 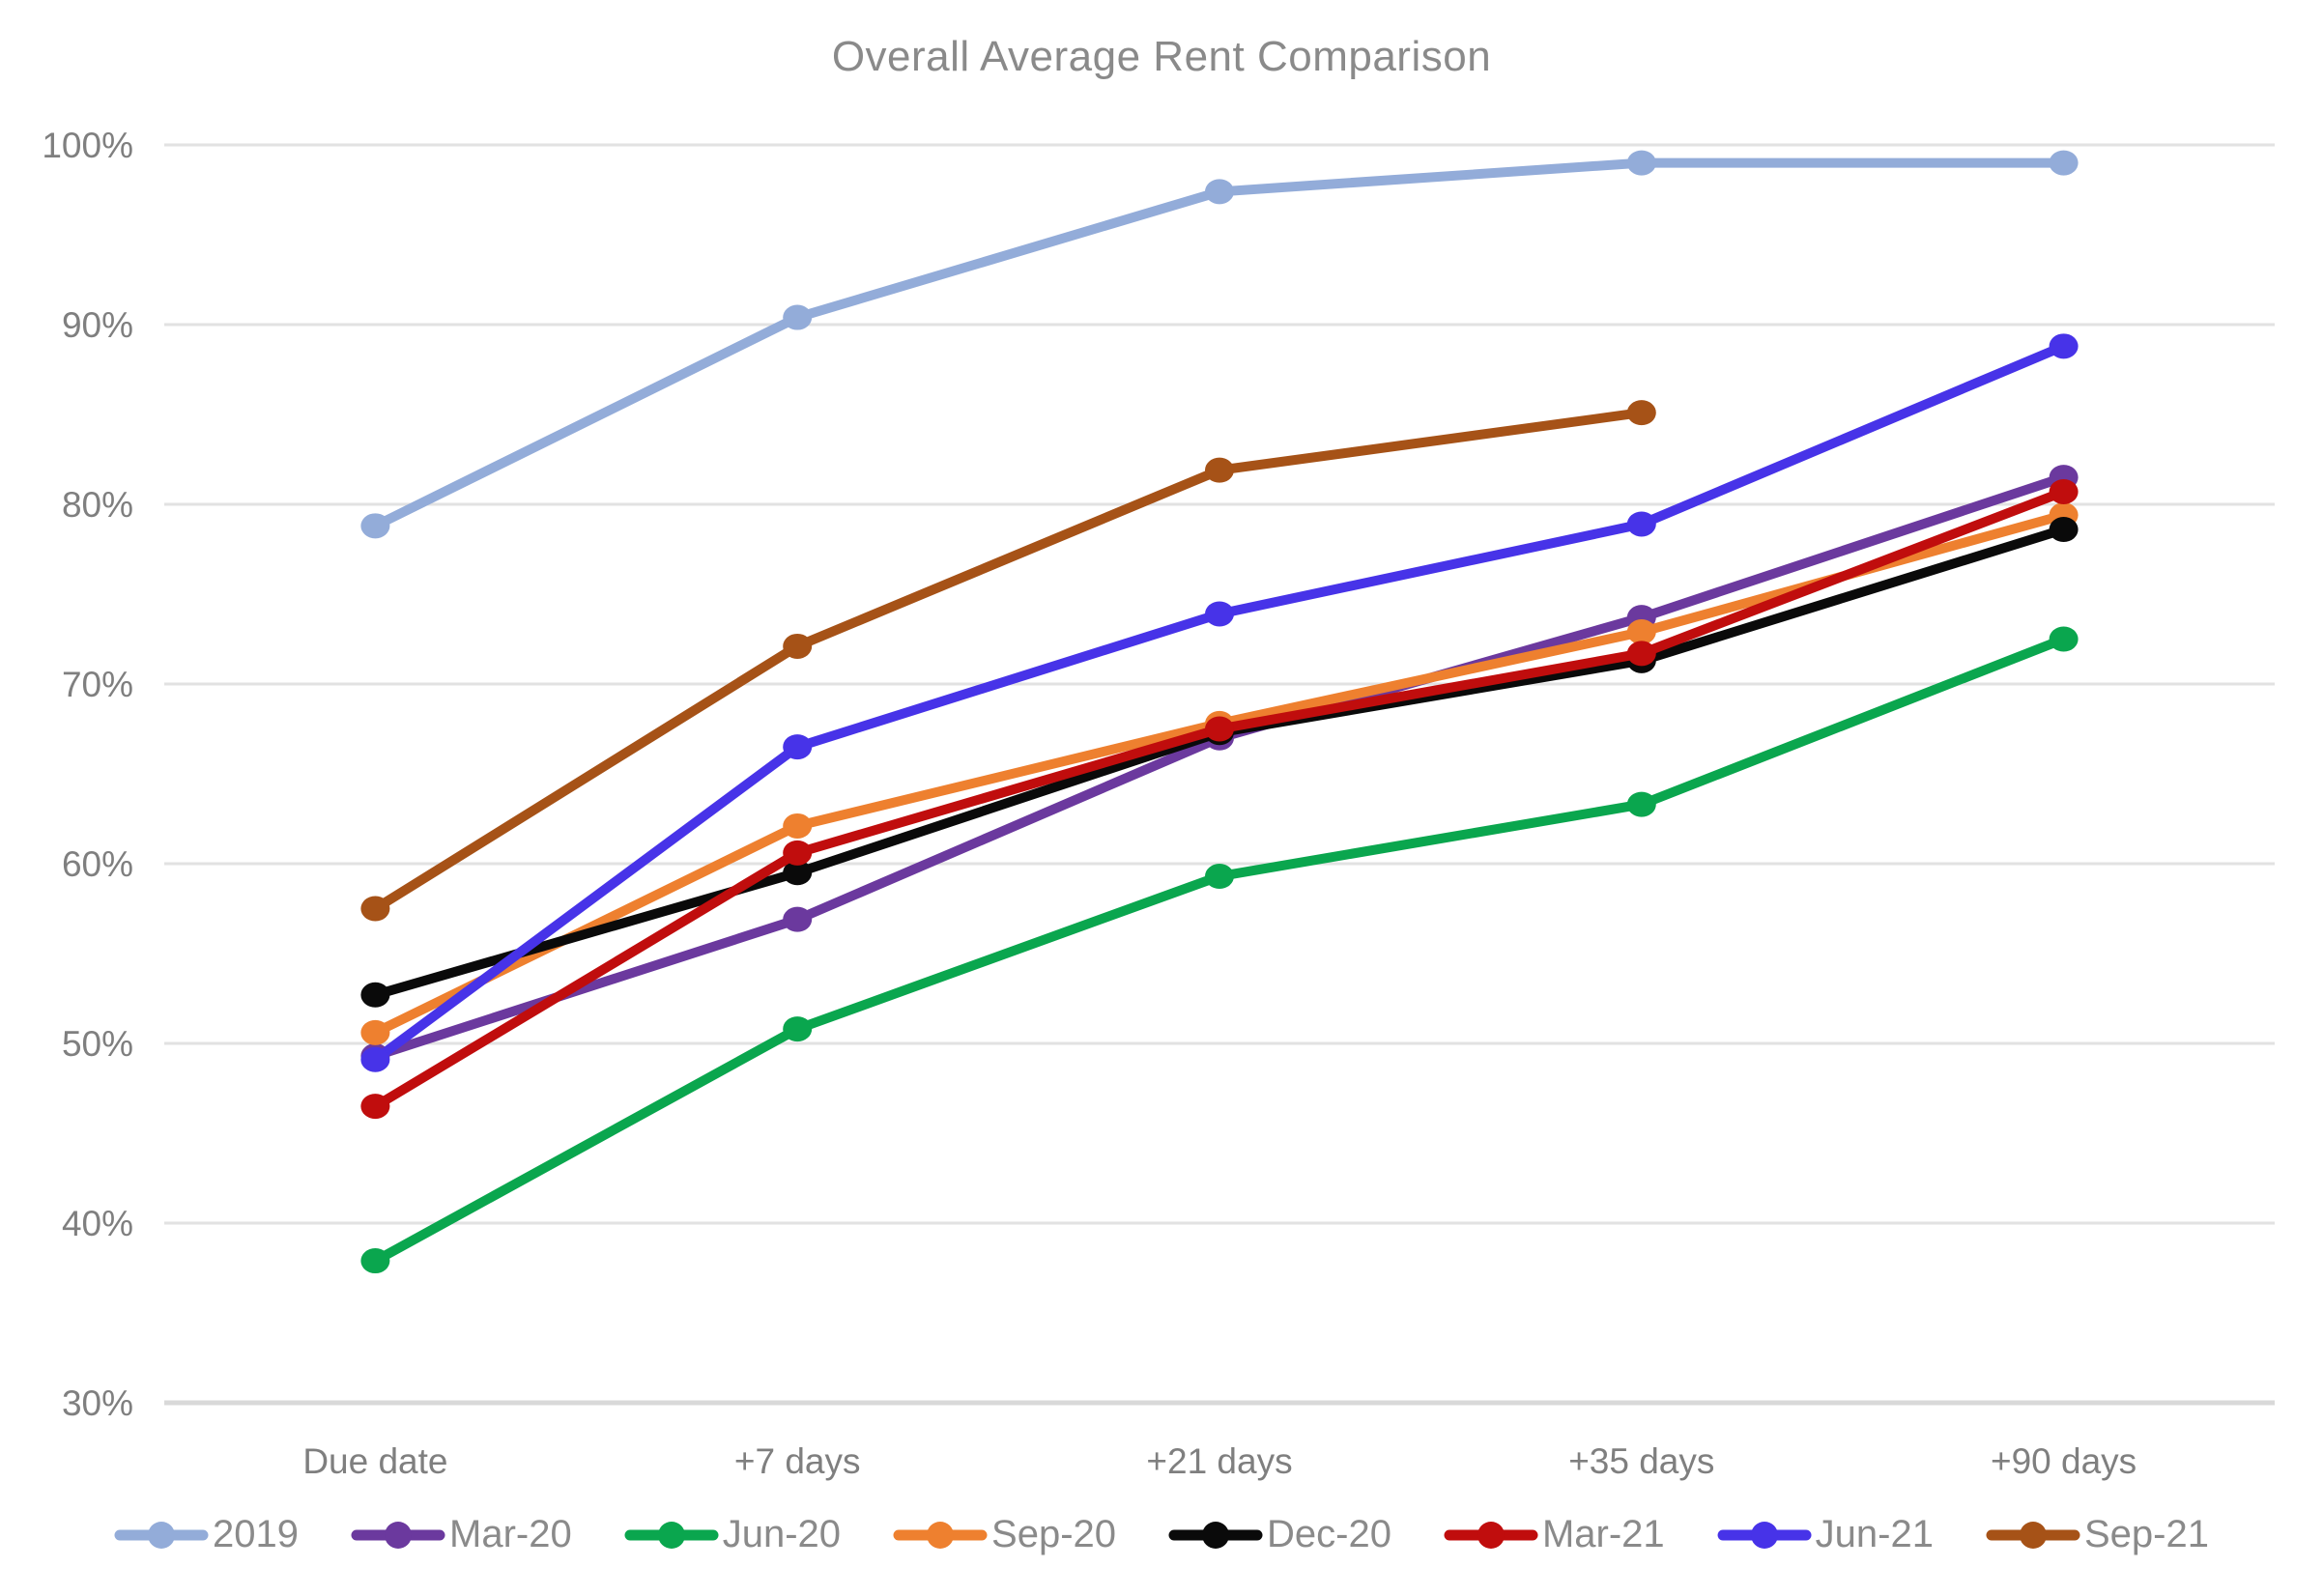 I want to click on legend-label: Sep-21, so click(x=2146, y=1534).